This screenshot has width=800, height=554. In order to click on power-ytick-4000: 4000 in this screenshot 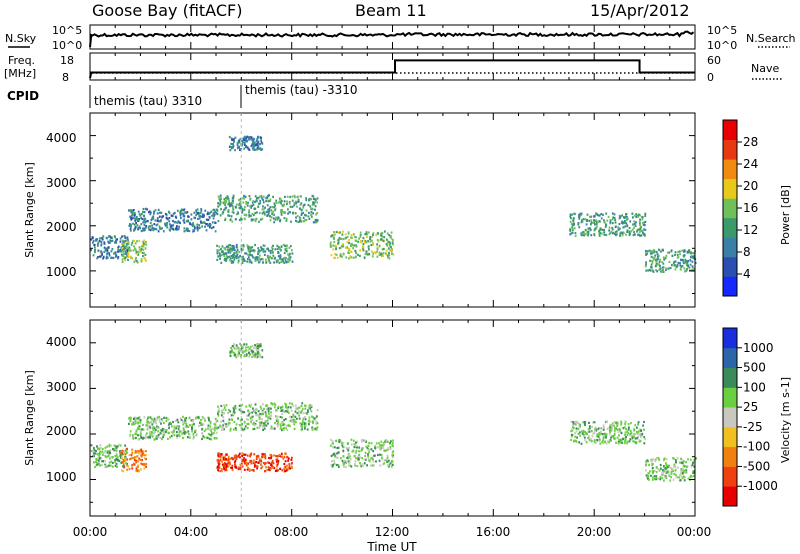, I will do `click(61, 138)`.